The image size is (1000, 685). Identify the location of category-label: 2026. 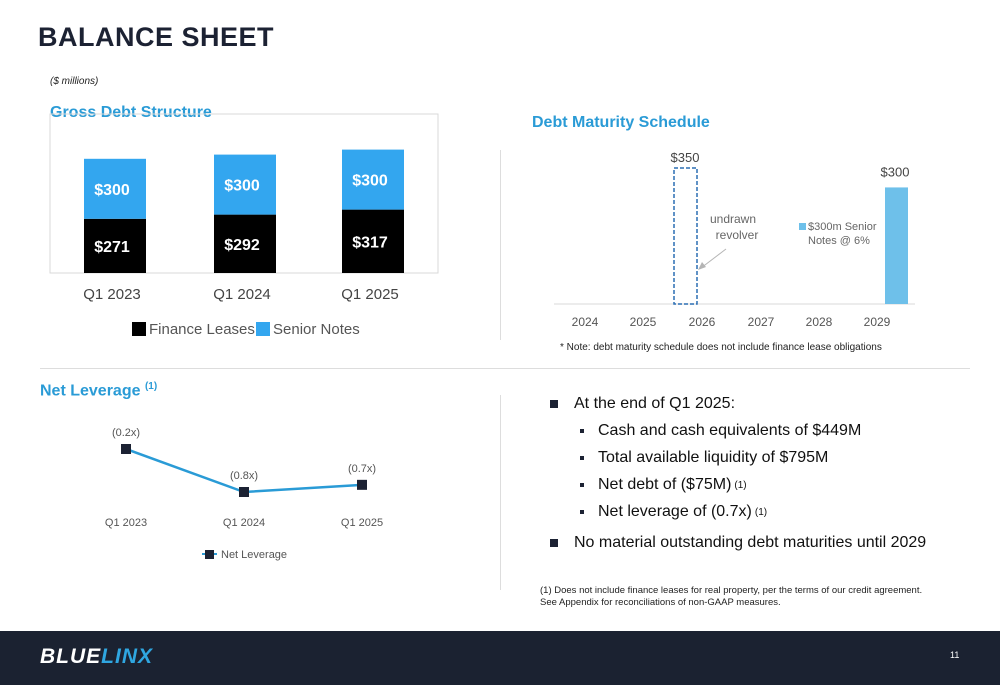
(702, 322).